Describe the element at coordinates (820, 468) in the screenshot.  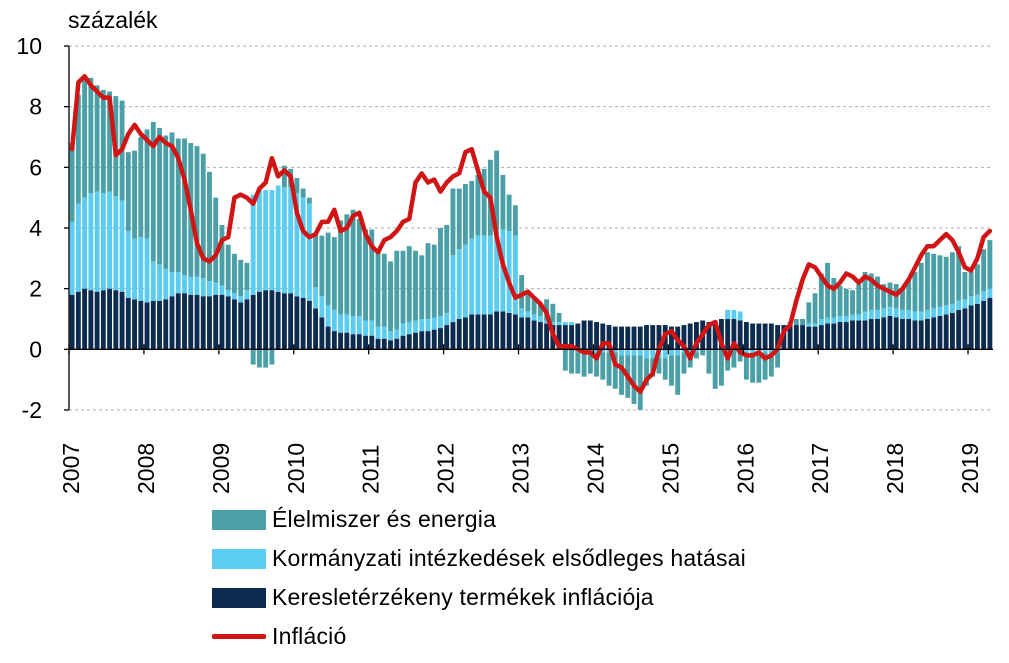
I see `x-tick-label: 2017` at that location.